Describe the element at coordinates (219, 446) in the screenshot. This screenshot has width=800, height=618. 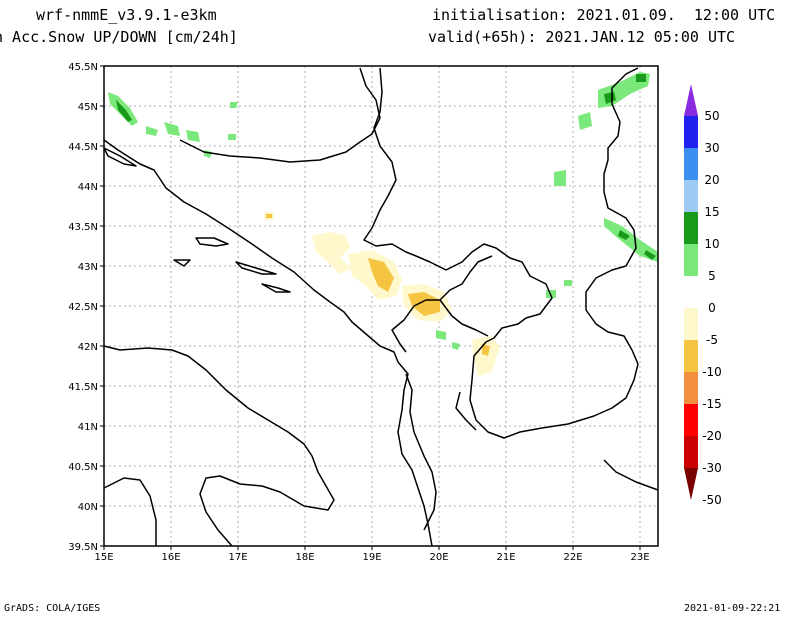
I see `italy-coast` at that location.